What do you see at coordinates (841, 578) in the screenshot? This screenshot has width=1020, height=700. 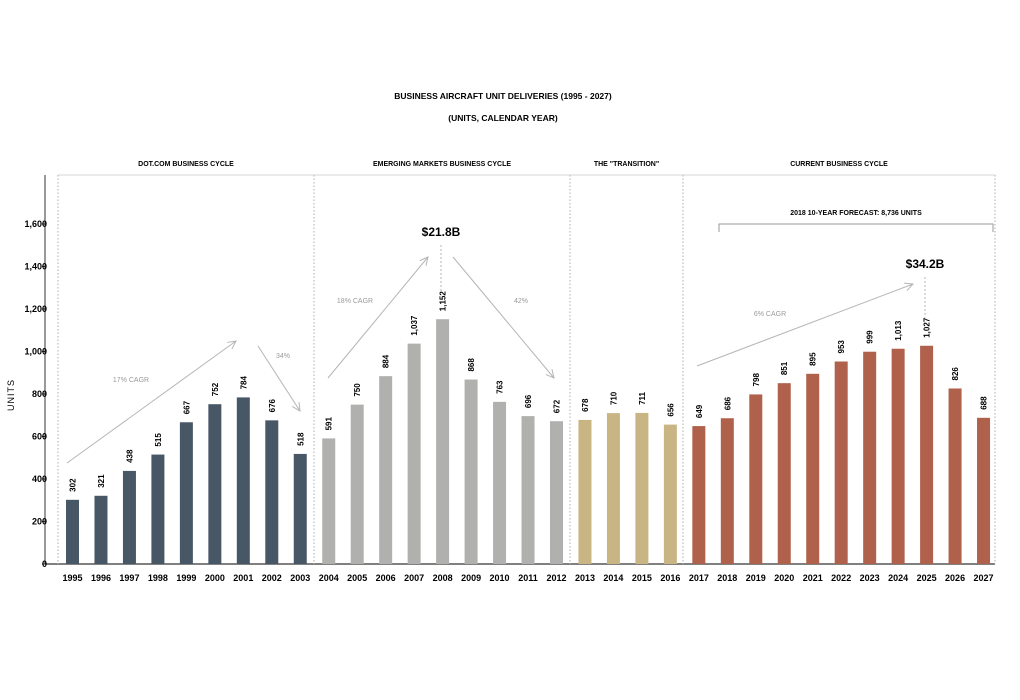 I see `x-tick-label: 2022` at bounding box center [841, 578].